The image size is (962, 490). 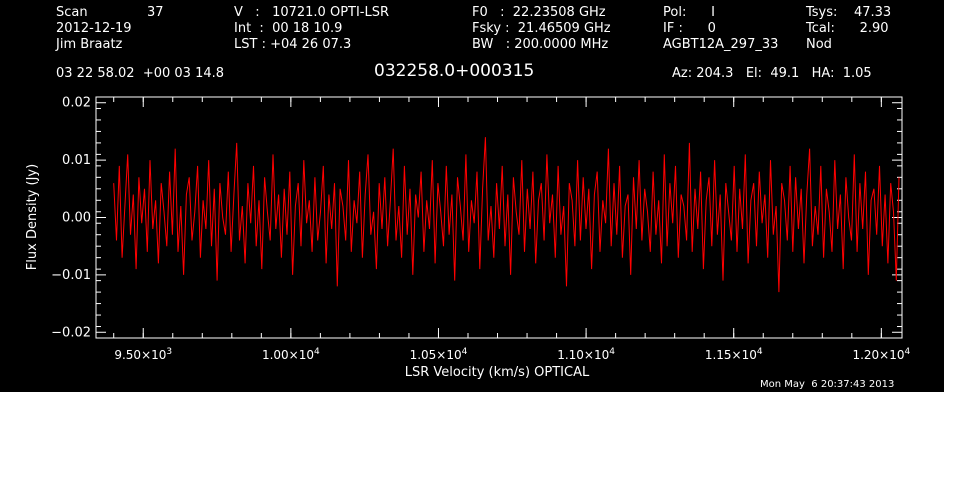 I want to click on x-axis-title: LSR Velocity (km/s) OPTICAL, so click(x=497, y=372).